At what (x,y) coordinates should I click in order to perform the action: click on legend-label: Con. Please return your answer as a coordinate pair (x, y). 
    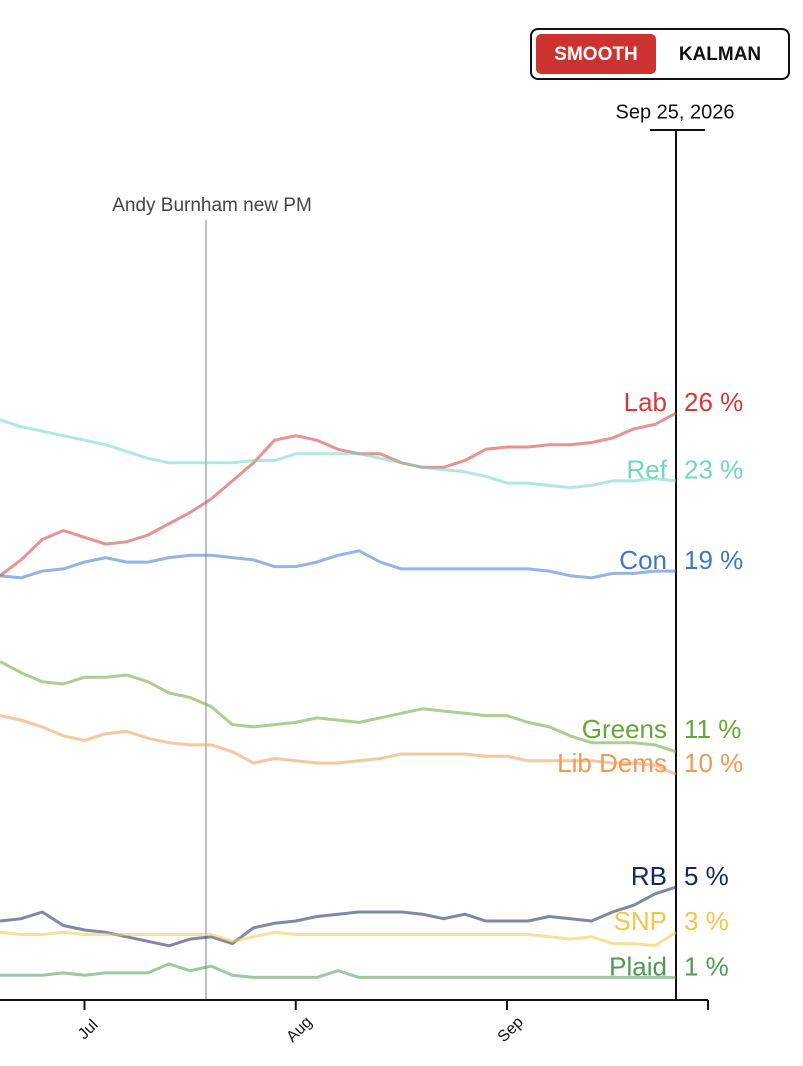
    Looking at the image, I should click on (643, 560).